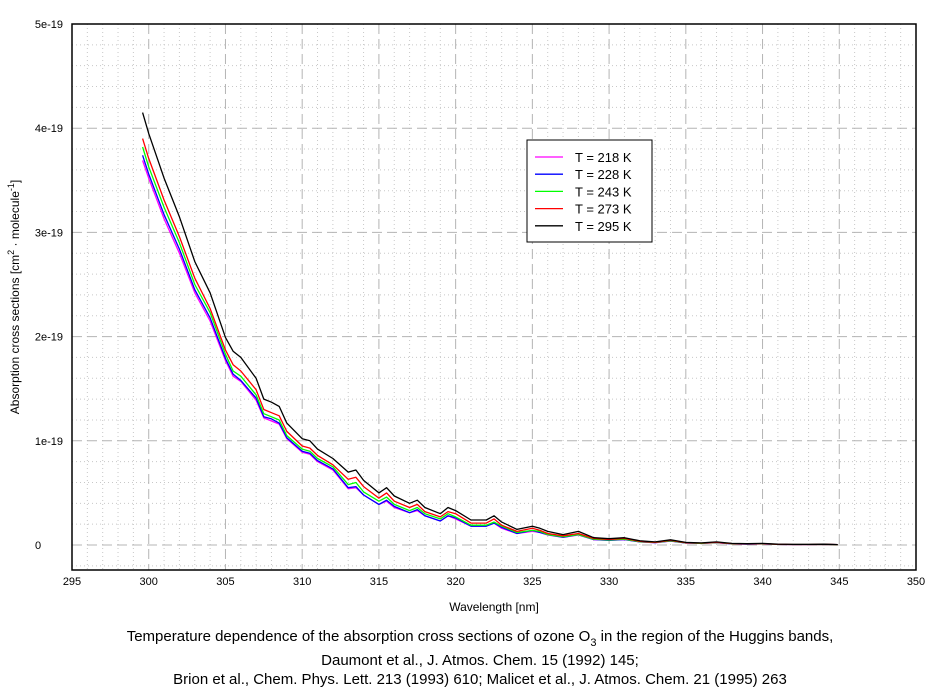  What do you see at coordinates (49, 129) in the screenshot?
I see `y-tick-label: 4e-19` at bounding box center [49, 129].